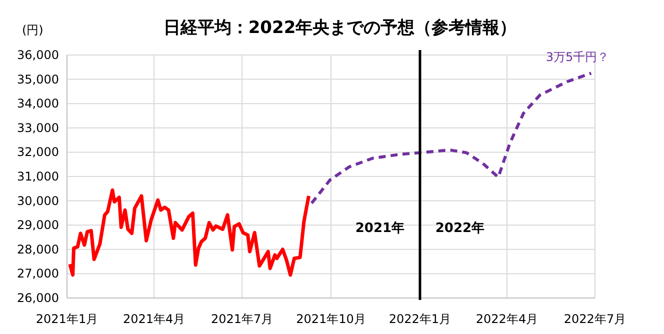 This screenshot has height=334, width=664. I want to click on y-tick-label: 34,000, so click(38, 103).